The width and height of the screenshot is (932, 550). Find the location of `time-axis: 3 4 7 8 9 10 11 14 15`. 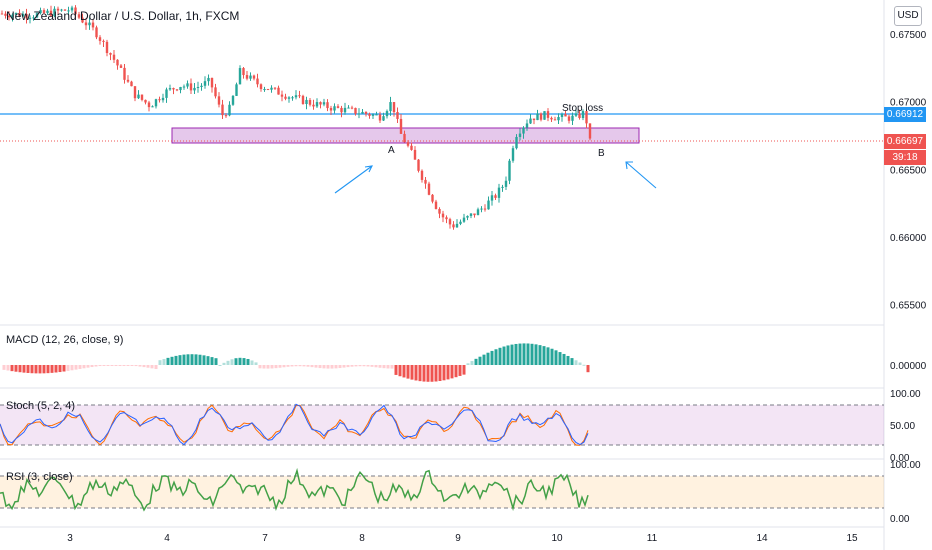

time-axis: 3 4 7 8 9 10 11 14 15 is located at coordinates (462, 538).